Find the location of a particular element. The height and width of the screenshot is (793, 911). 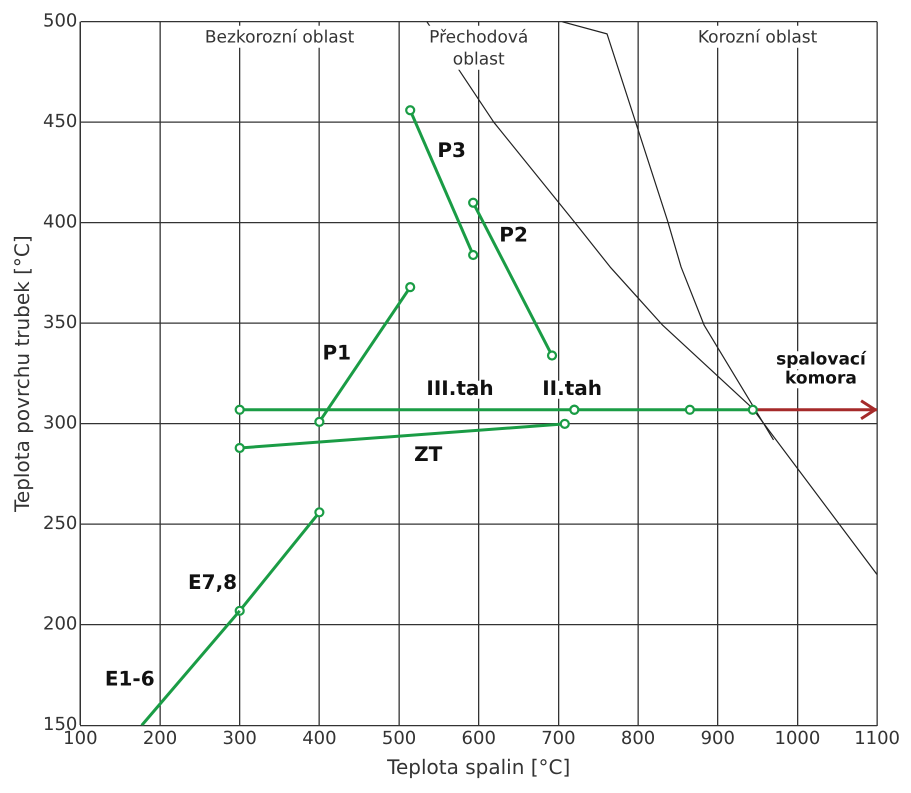

annotation: Přechodová oblast is located at coordinates (478, 49).